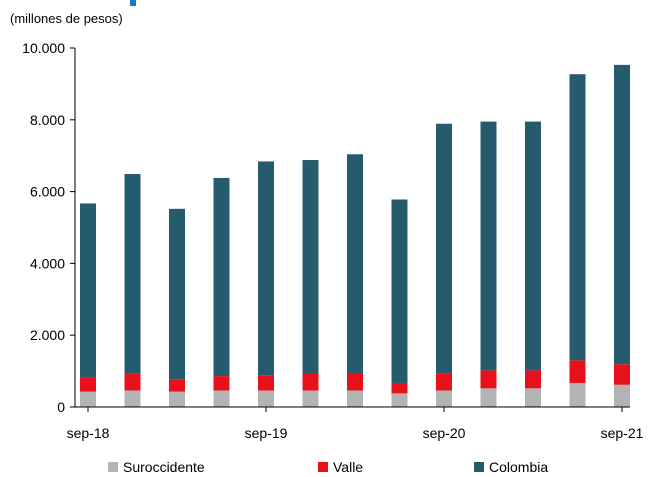  Describe the element at coordinates (479, 467) in the screenshot. I see `legend-swatch-colombia` at that location.